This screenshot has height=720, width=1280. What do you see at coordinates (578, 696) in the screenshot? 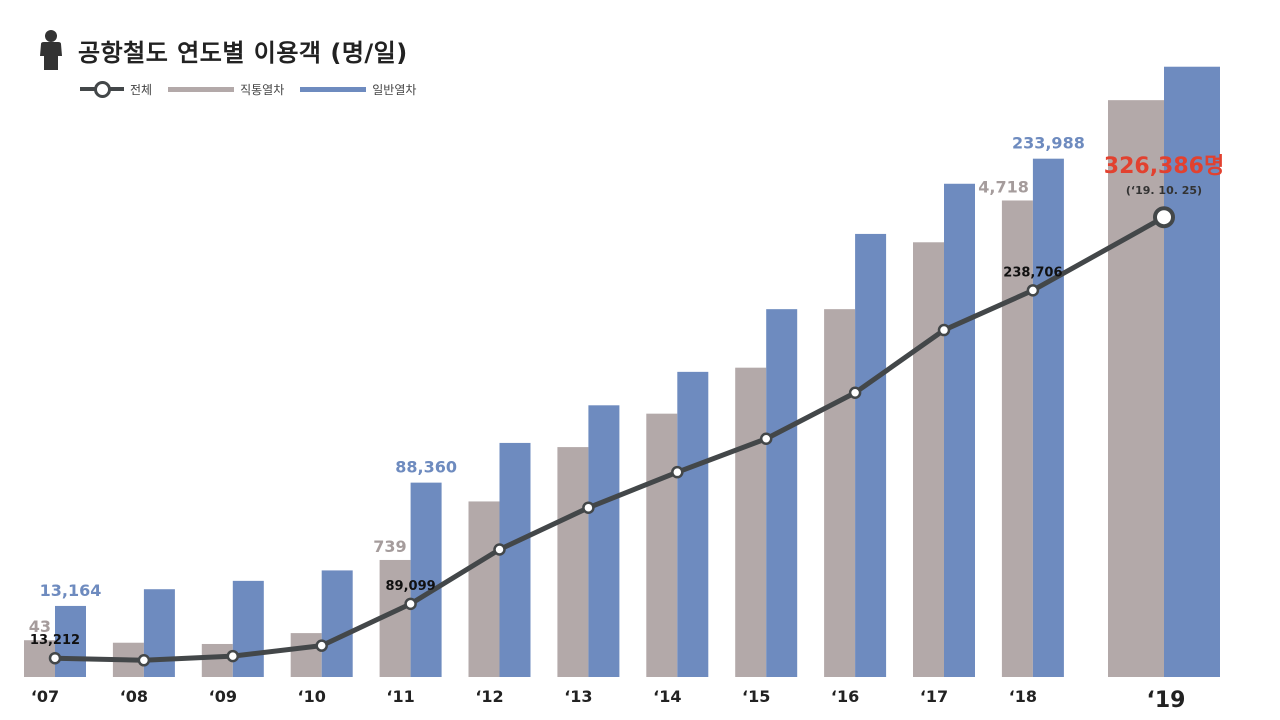
I see `x-tick-label: ‘13` at bounding box center [578, 696].